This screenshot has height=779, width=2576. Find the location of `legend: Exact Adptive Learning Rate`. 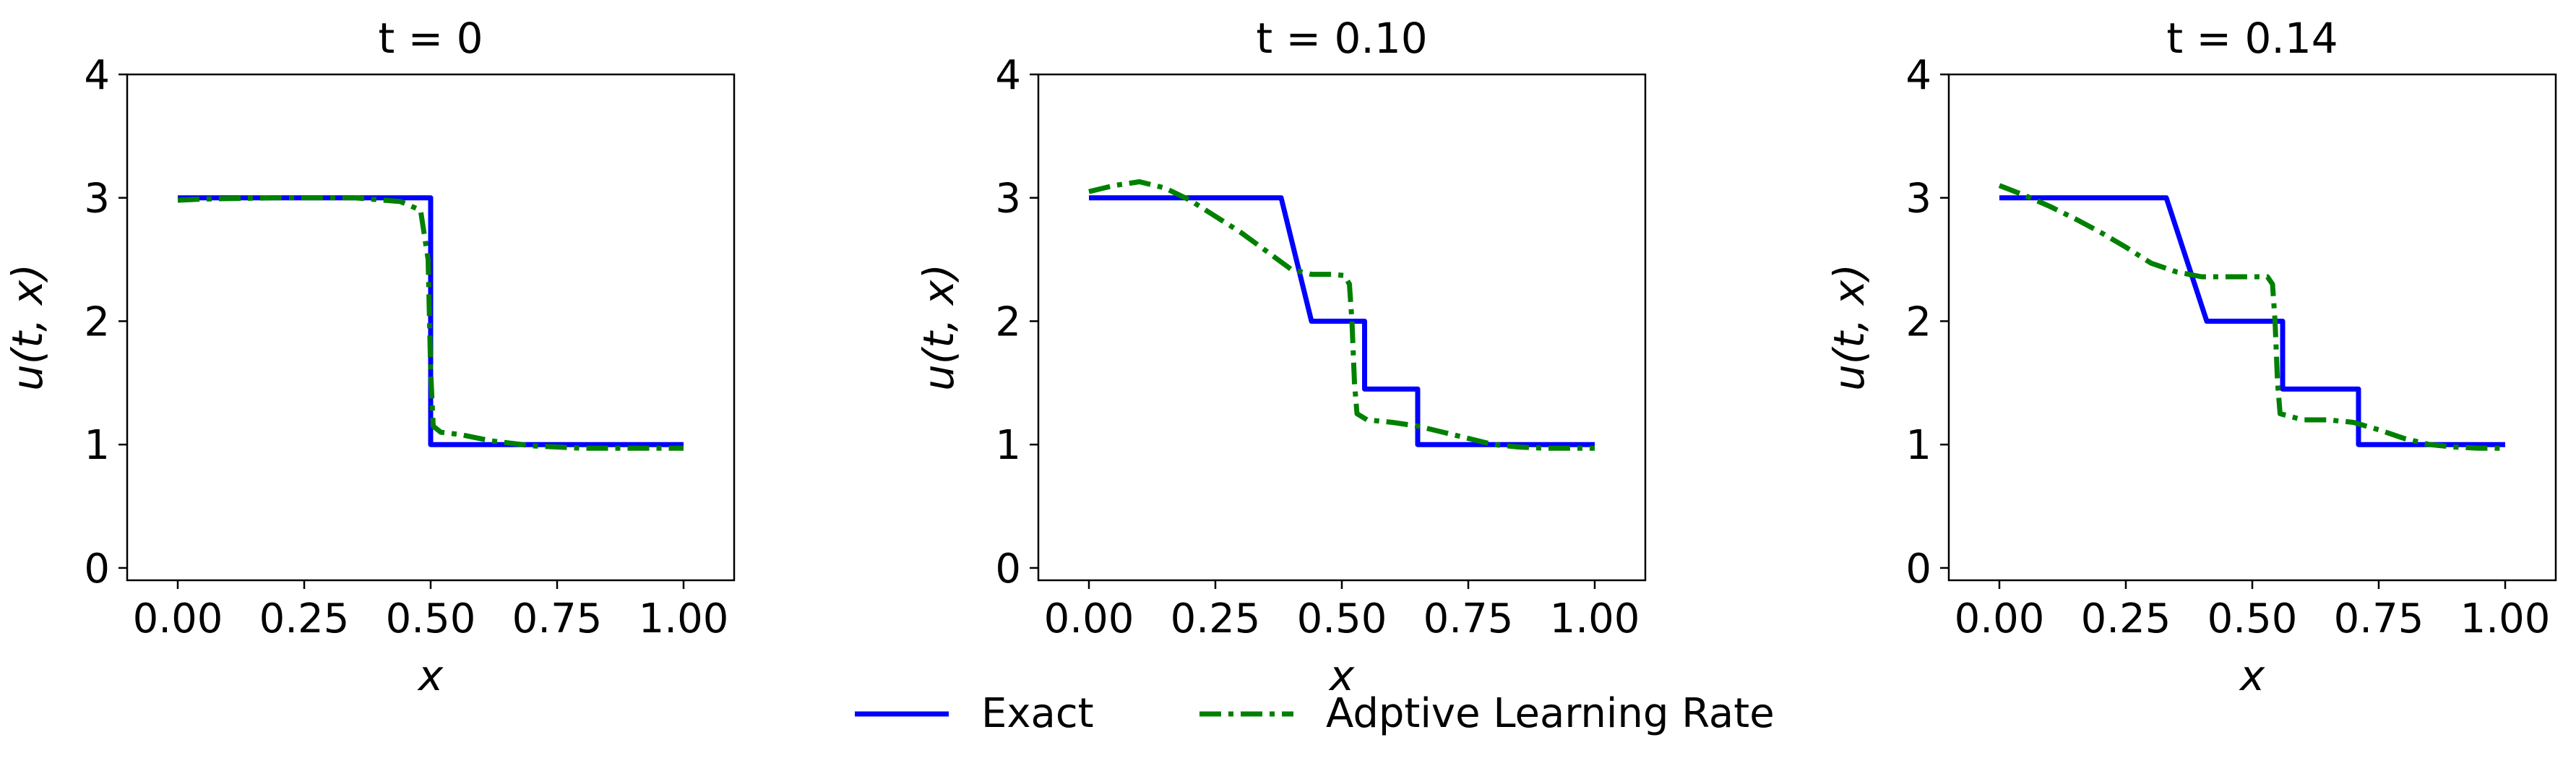

legend: Exact Adptive Learning Rate is located at coordinates (1315, 713).